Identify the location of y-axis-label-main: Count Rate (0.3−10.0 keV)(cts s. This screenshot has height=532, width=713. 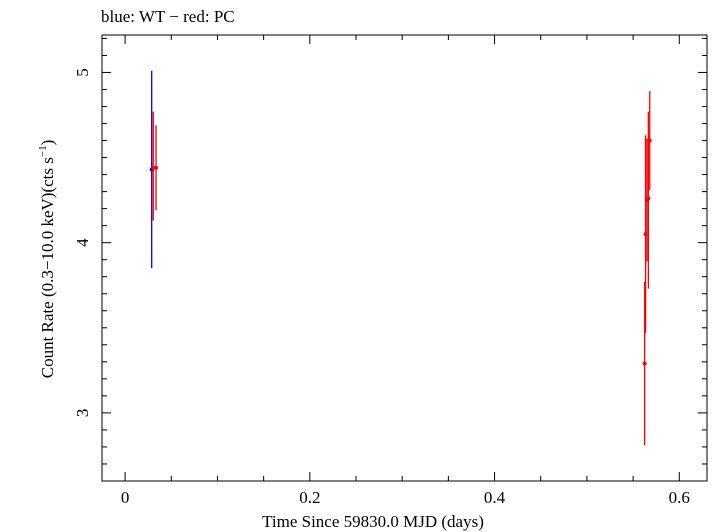
(47, 267).